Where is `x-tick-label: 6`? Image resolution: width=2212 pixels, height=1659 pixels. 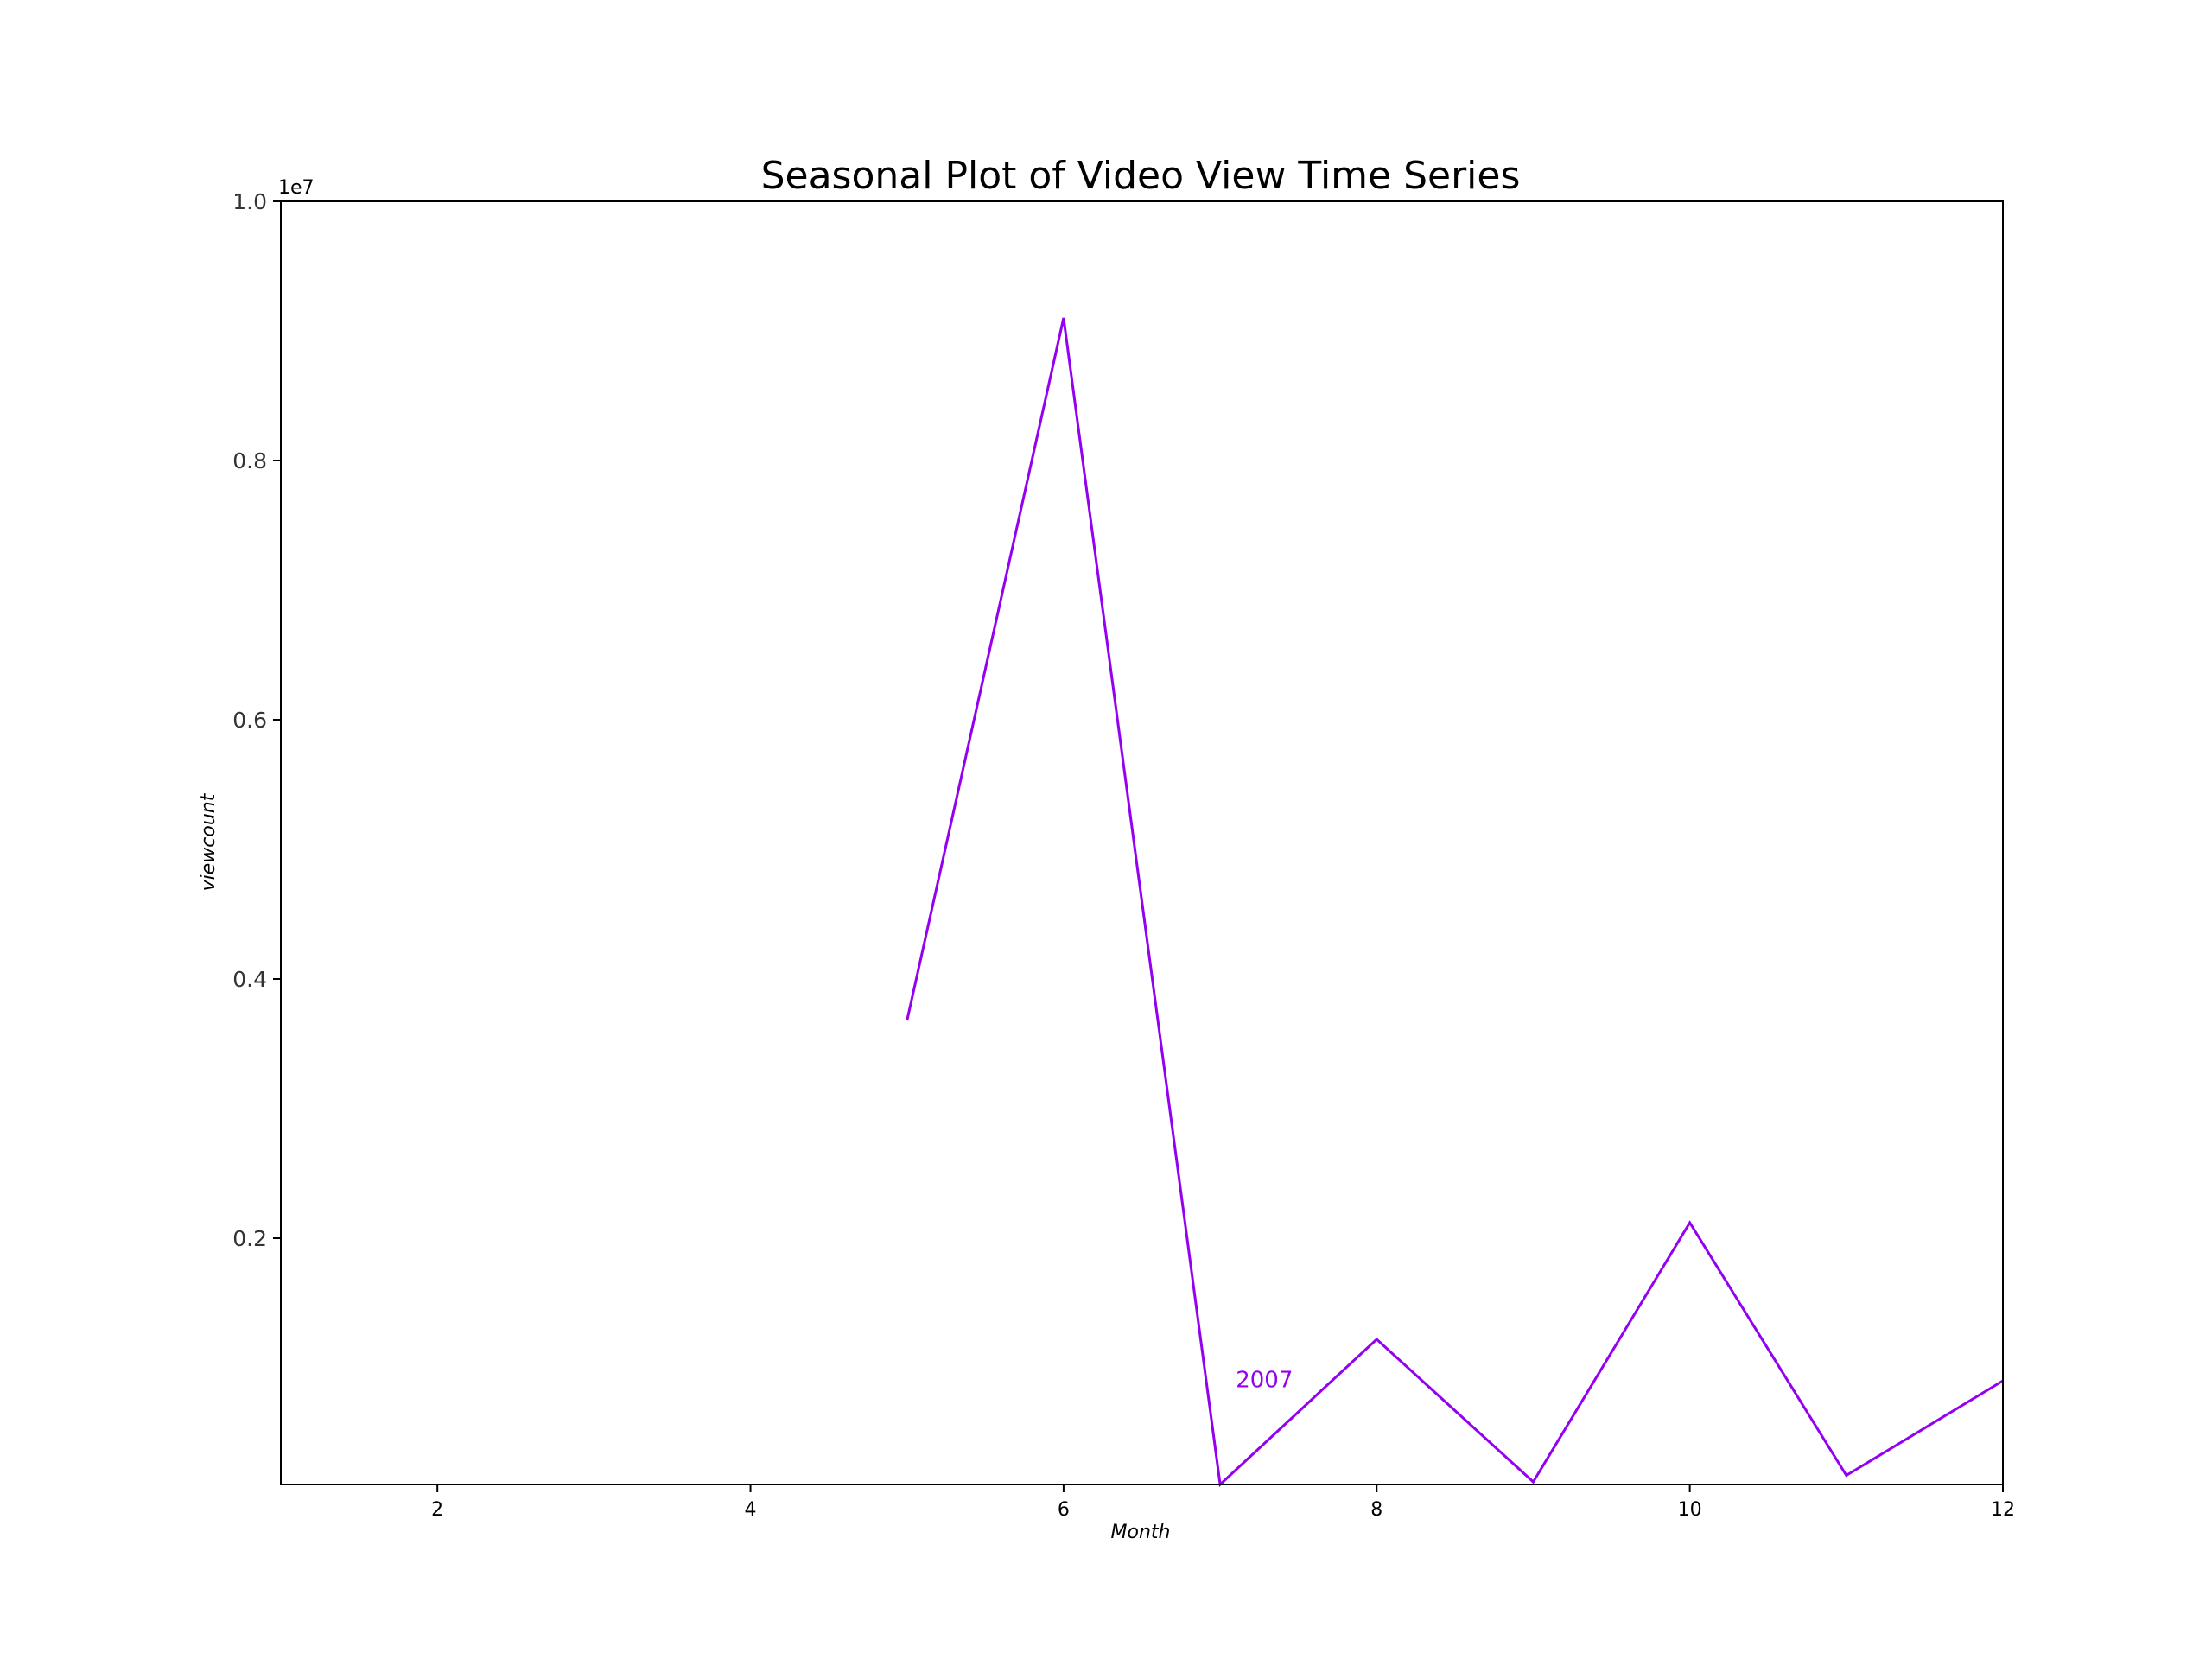
x-tick-label: 6 is located at coordinates (1064, 1510).